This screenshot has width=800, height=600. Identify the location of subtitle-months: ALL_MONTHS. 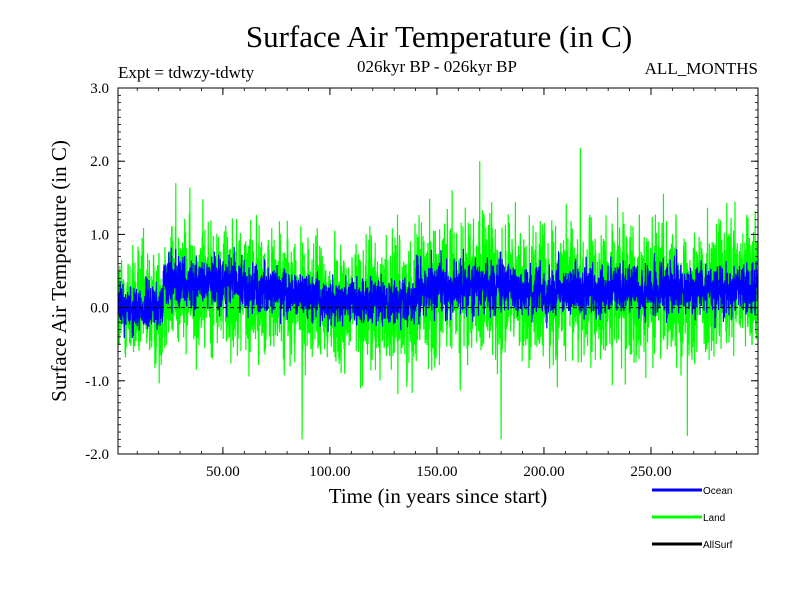
(701, 68).